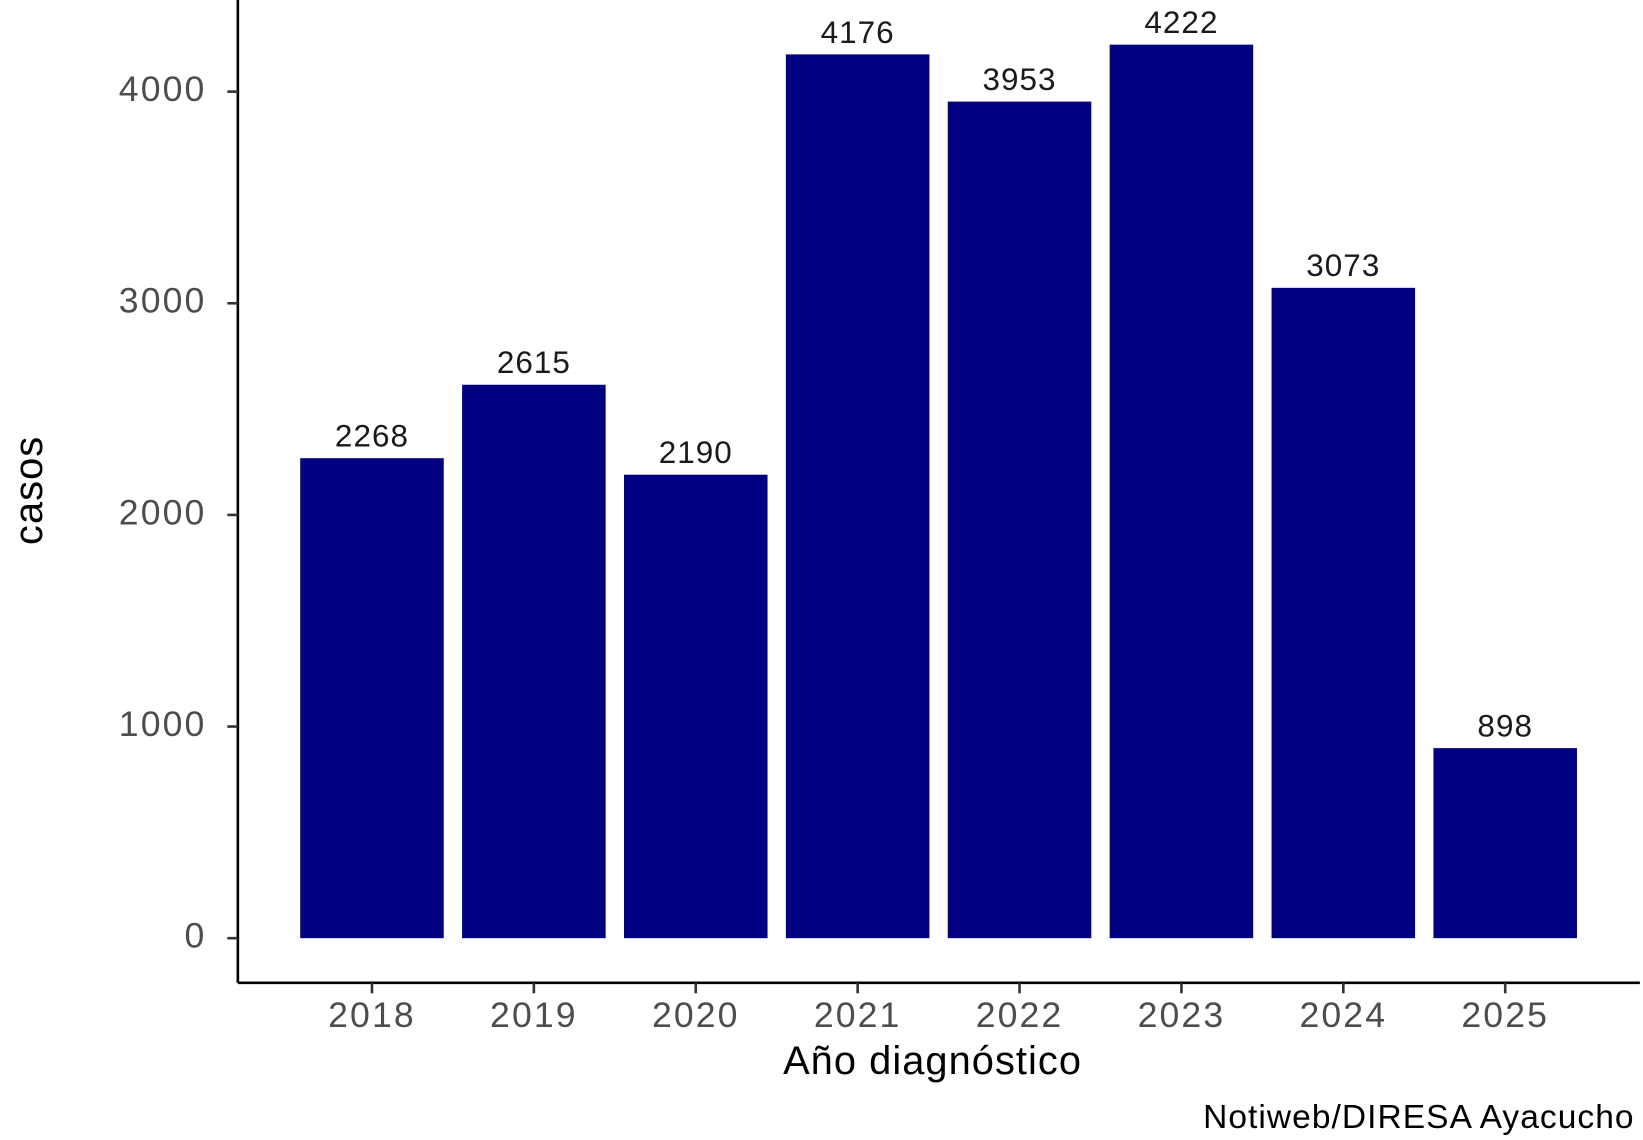 This screenshot has width=1643, height=1140. Describe the element at coordinates (858, 1015) in the screenshot. I see `x-tick-label: 2021` at that location.